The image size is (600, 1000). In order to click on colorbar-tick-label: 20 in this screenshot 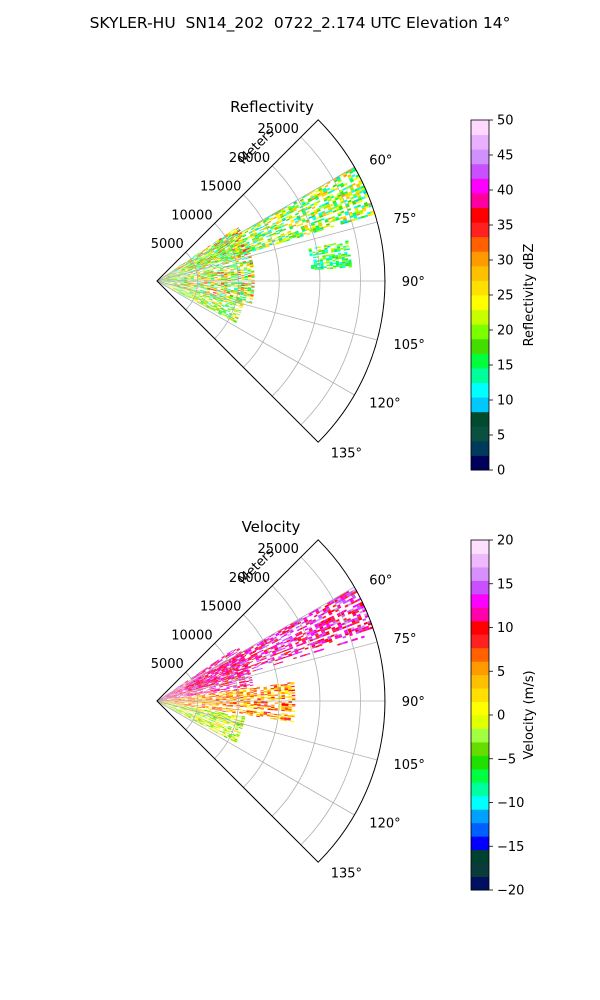, I will do `click(505, 331)`.